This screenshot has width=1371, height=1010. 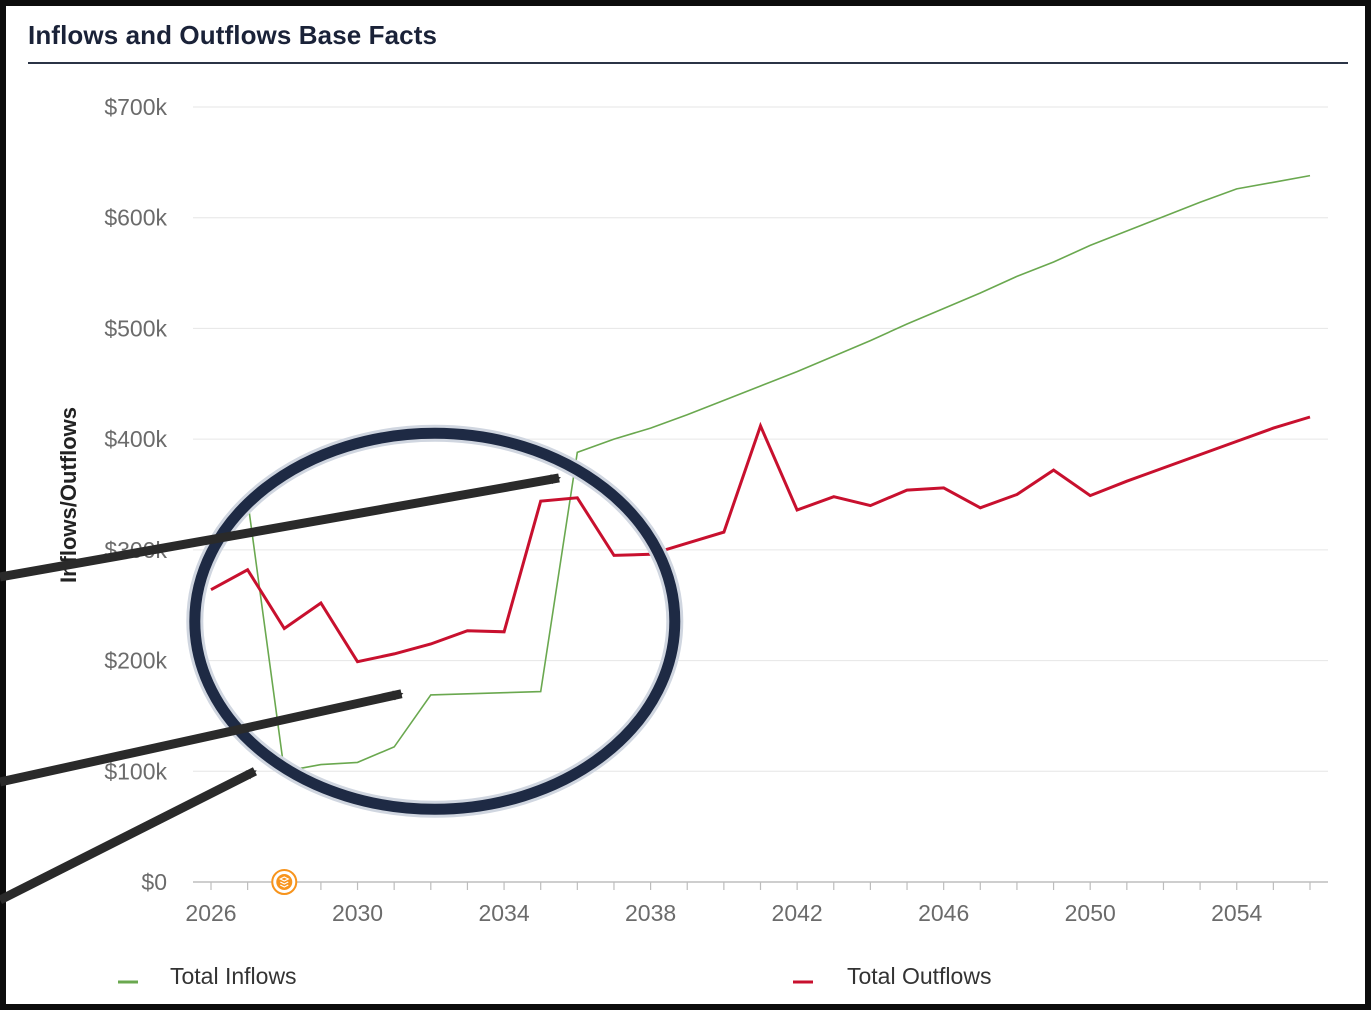 I want to click on x-tick-label: 2042, so click(x=797, y=913).